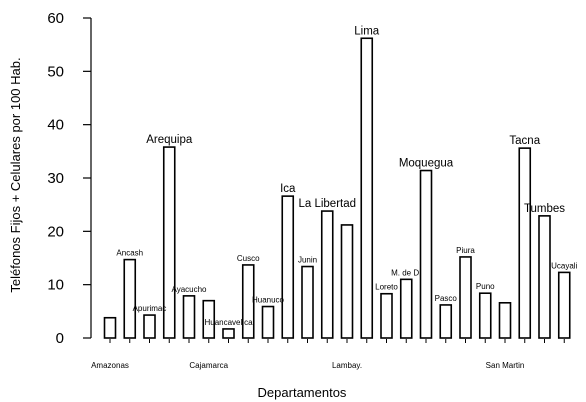 Image resolution: width=586 pixels, height=402 pixels. What do you see at coordinates (69, 178) in the screenshot?
I see `y-axis: 0 10 20 30 40 50 60` at bounding box center [69, 178].